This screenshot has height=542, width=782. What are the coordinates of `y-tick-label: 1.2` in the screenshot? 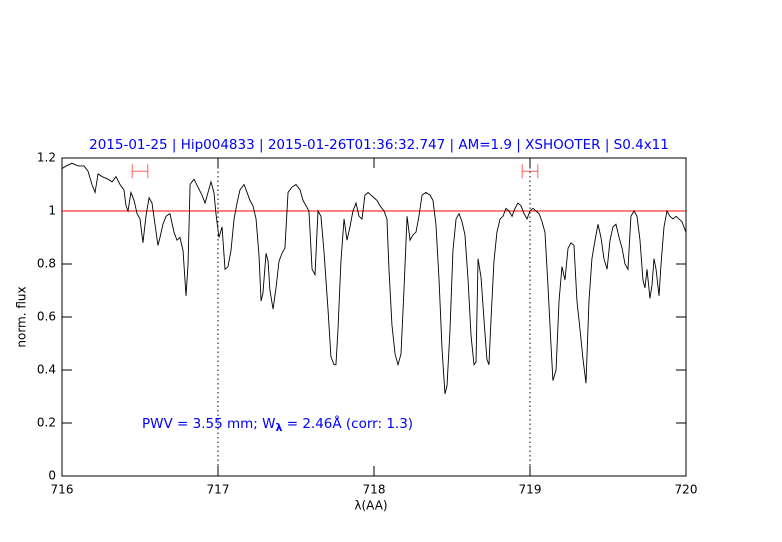 It's located at (46, 158).